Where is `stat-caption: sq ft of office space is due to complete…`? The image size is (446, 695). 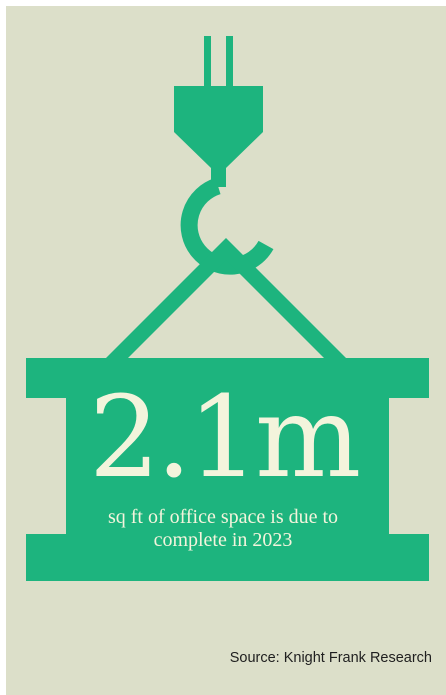 stat-caption: sq ft of office space is due to complete… is located at coordinates (223, 528).